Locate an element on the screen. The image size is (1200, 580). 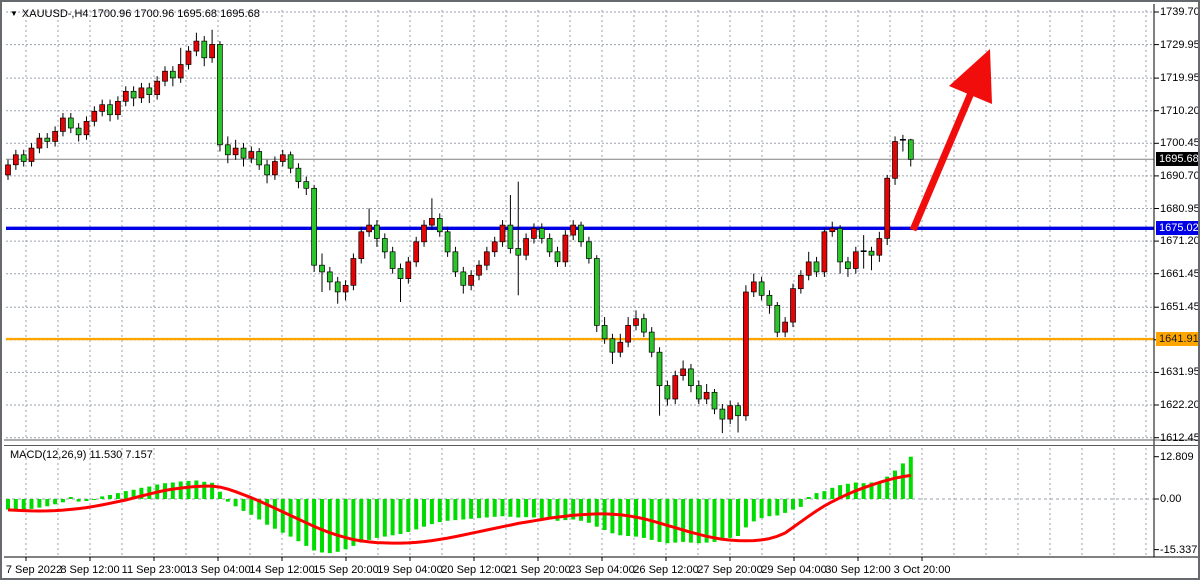
trend-arrow-head is located at coordinates (970, 76).